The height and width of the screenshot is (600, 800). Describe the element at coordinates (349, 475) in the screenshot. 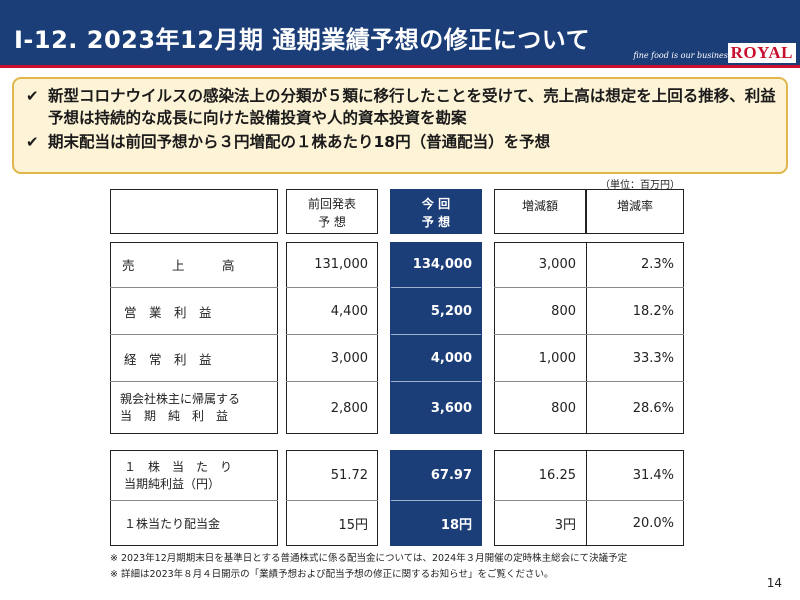

I see `row-eps-prev: 51.72` at that location.